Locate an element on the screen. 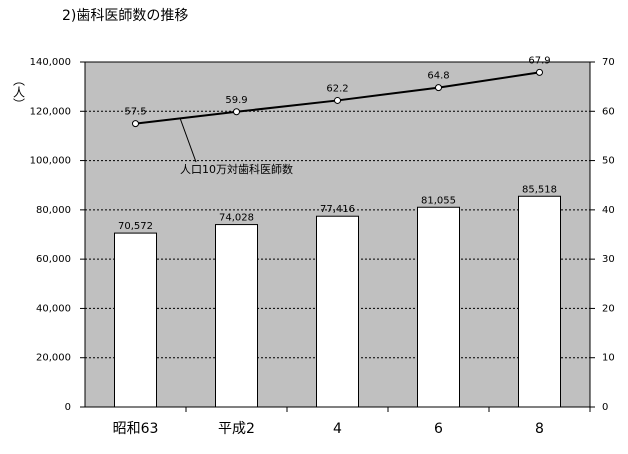  y-tick-label: 20,000 is located at coordinates (53, 358).